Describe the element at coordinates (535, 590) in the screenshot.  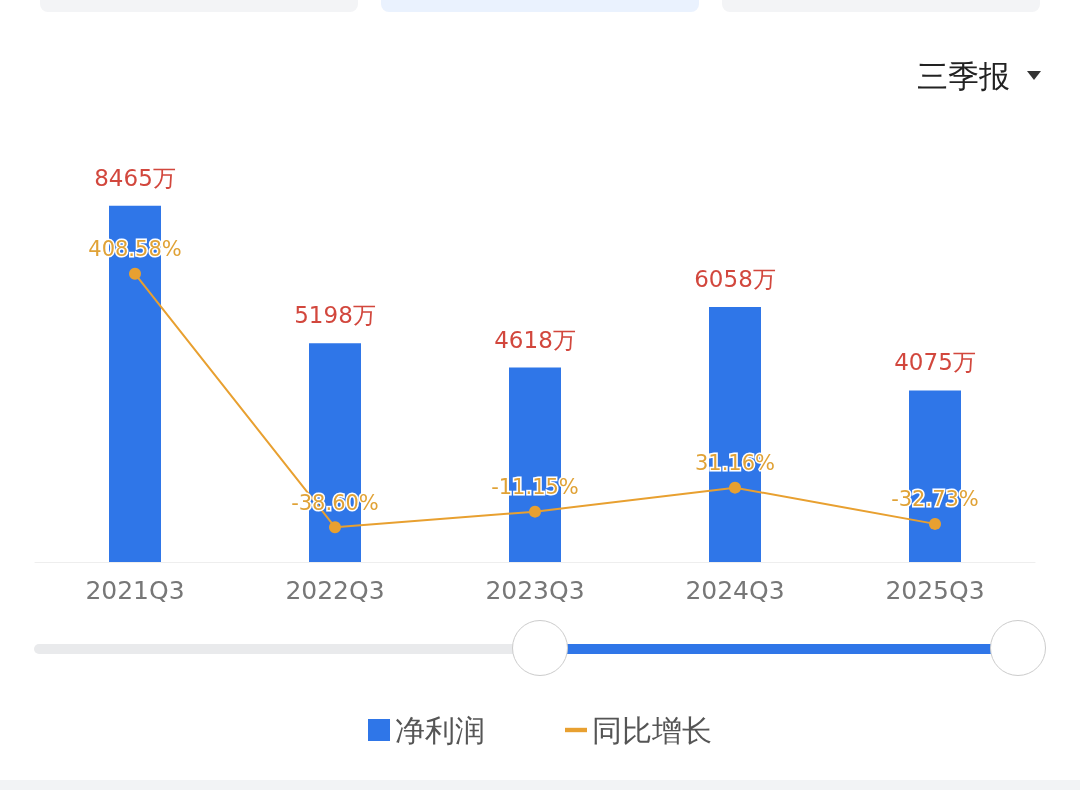
I see `x-tick-label: 2023Q3` at that location.